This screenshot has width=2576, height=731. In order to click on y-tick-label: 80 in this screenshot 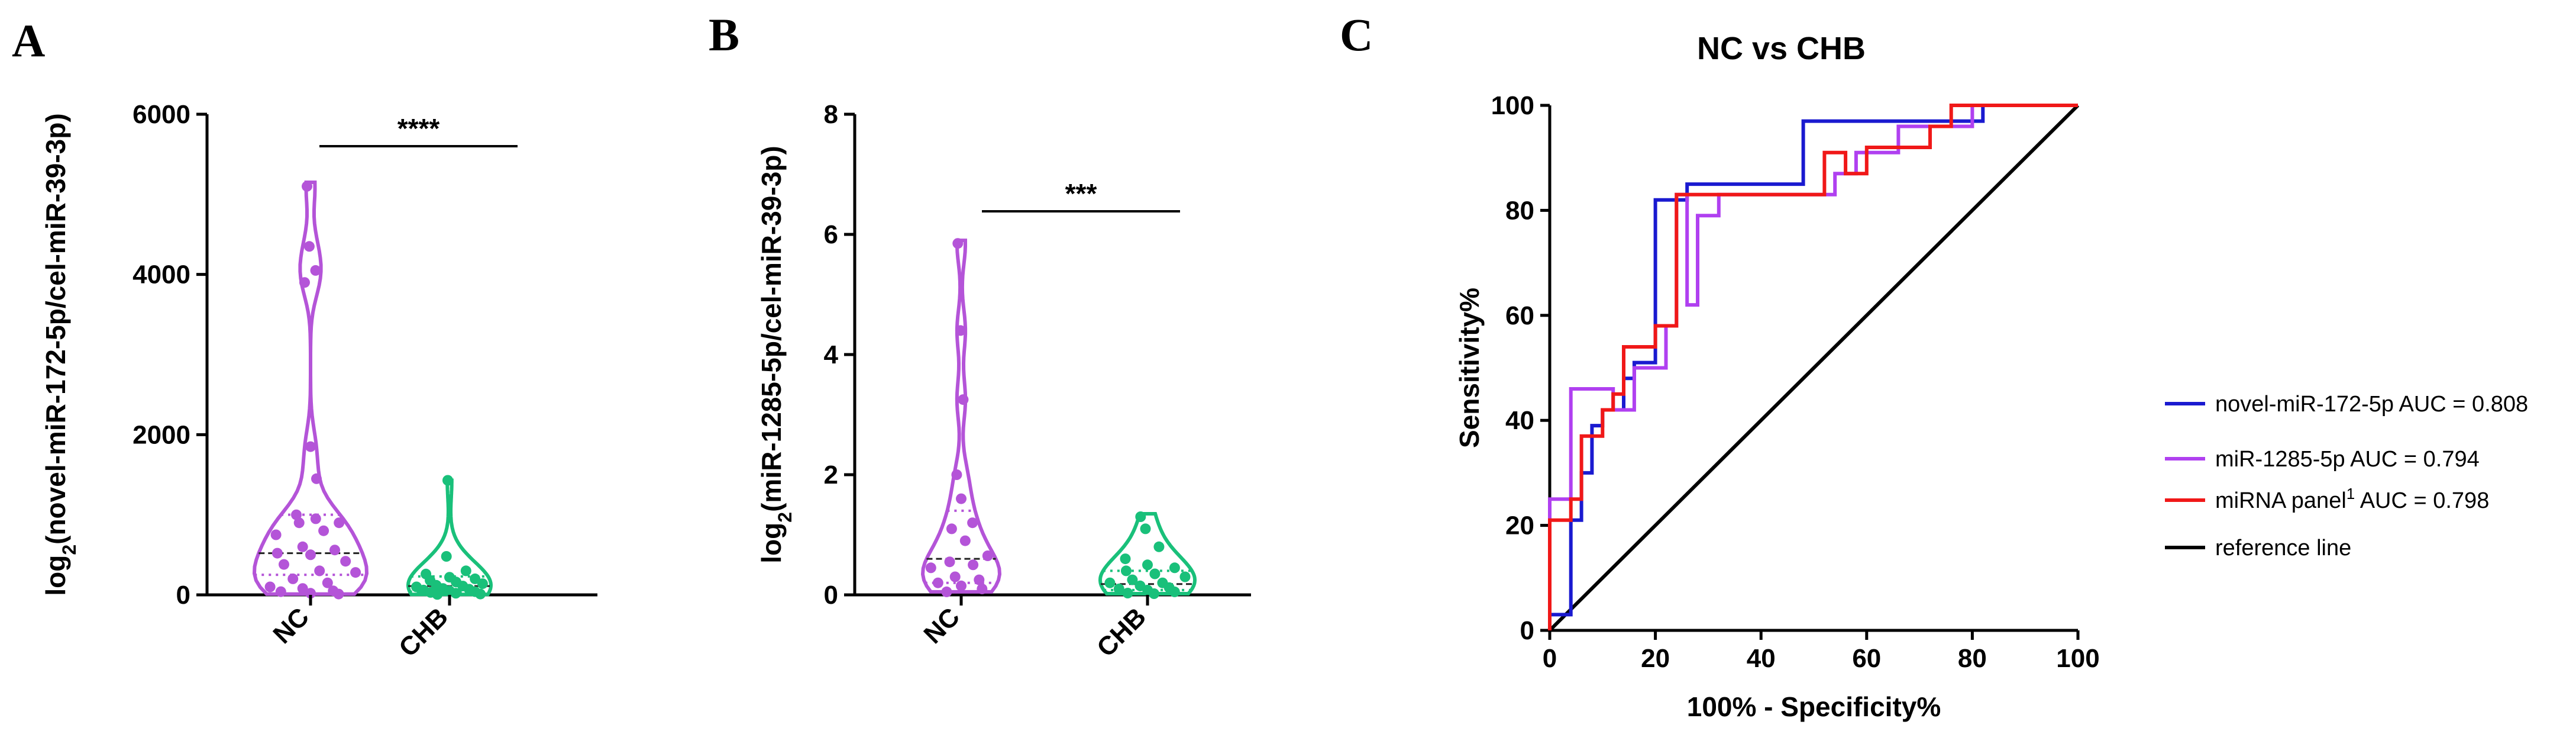, I will do `click(1519, 211)`.